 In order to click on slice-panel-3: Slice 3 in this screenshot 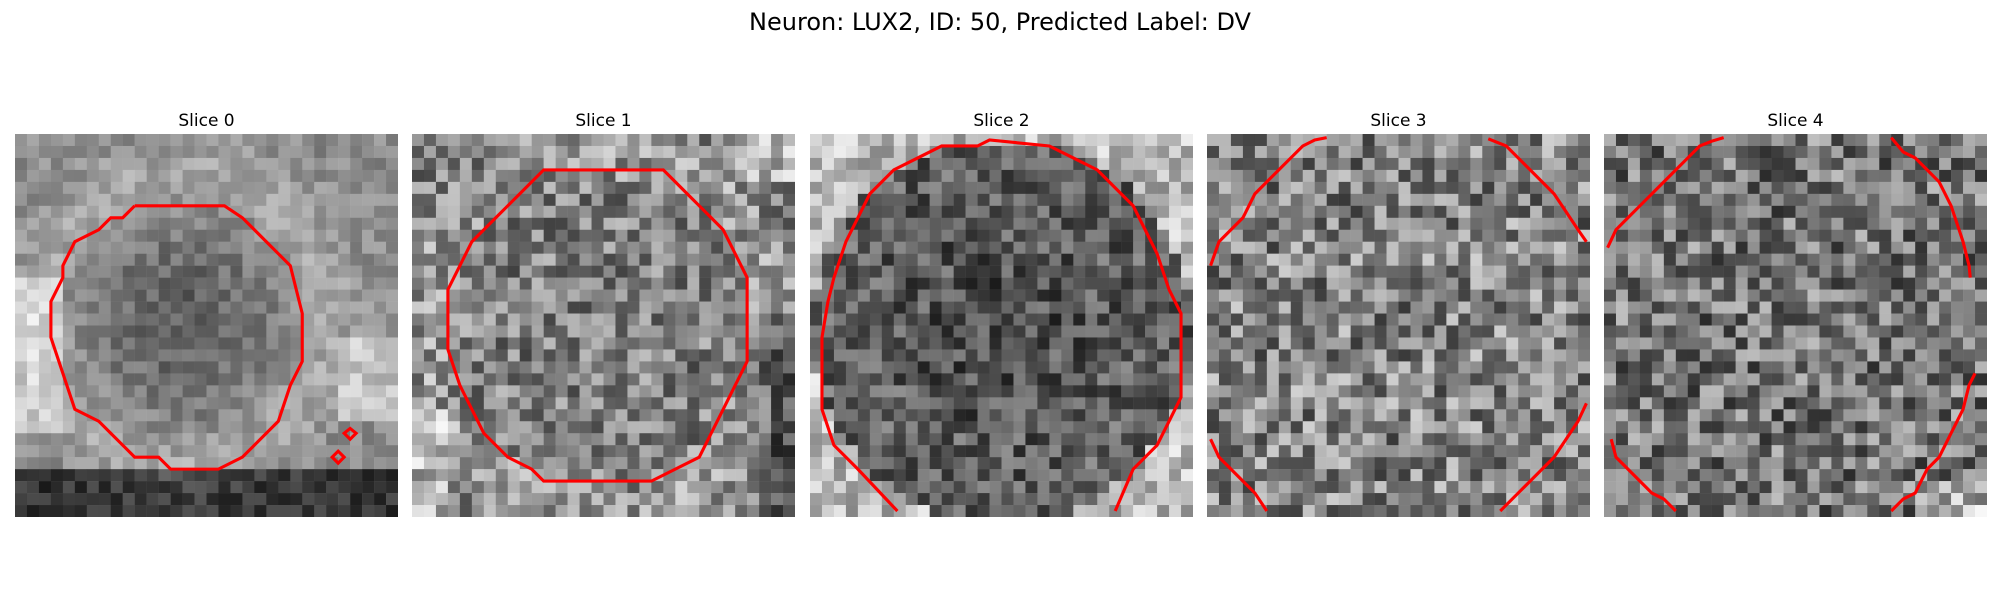, I will do `click(1398, 312)`.